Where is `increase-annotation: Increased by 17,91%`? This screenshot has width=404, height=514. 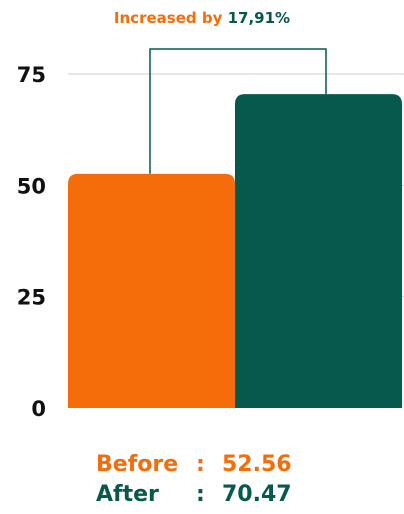 increase-annotation: Increased by 17,91% is located at coordinates (202, 18).